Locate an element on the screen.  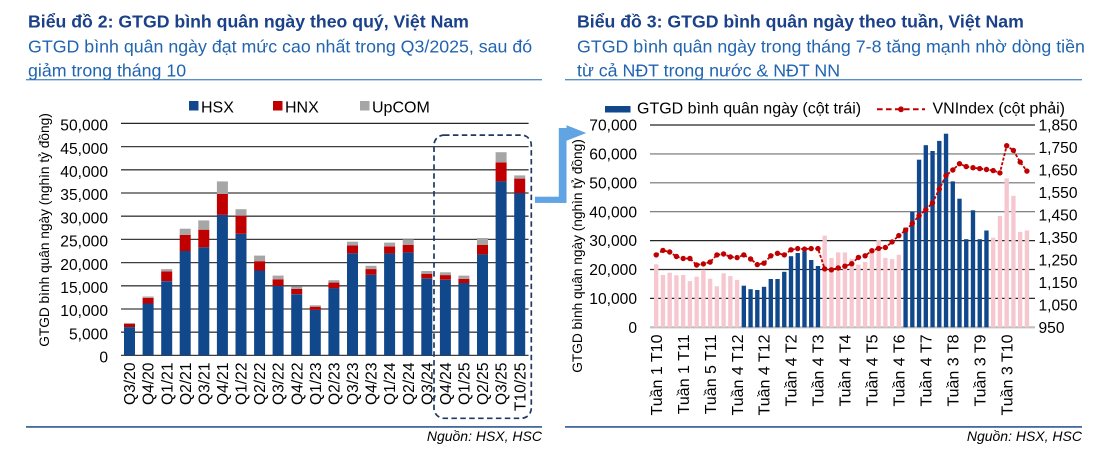
svg-text: Q1/22 is located at coordinates (242, 384).